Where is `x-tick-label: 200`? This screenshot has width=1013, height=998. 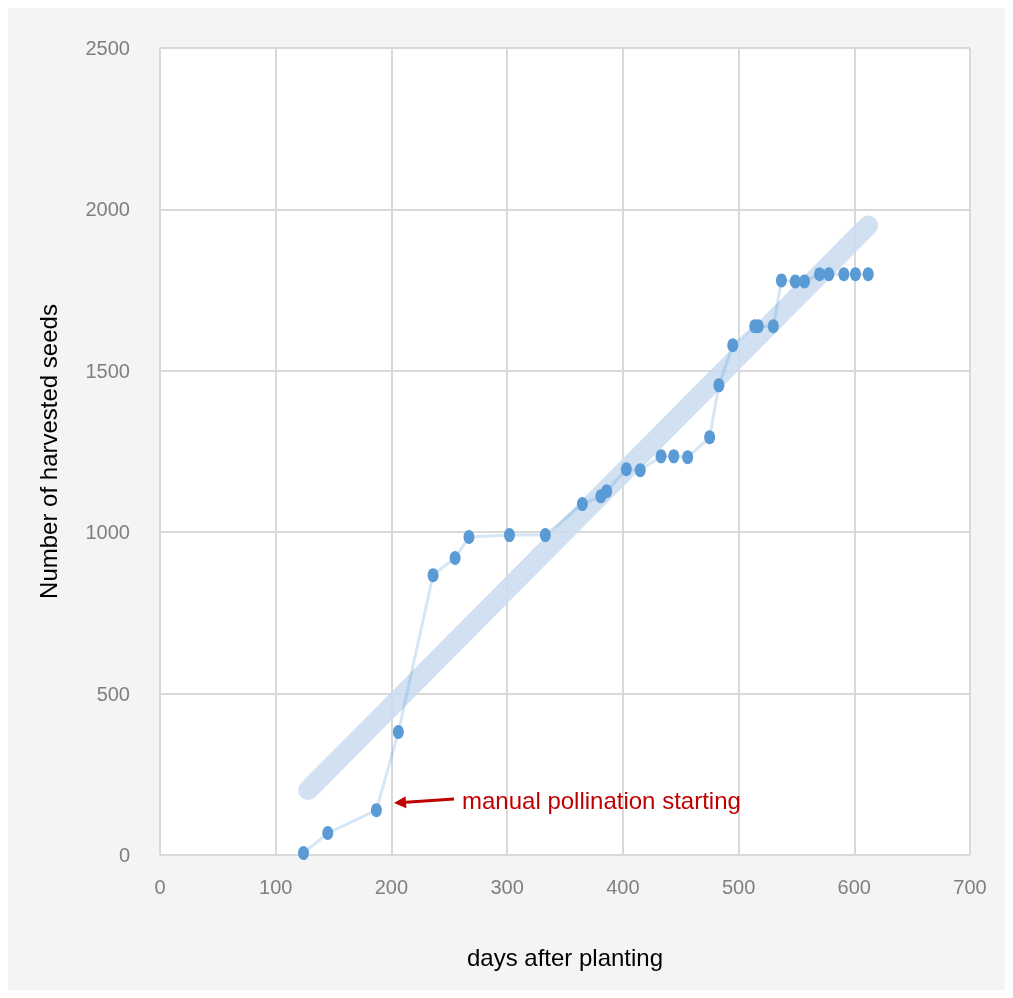
x-tick-label: 200 is located at coordinates (391, 887).